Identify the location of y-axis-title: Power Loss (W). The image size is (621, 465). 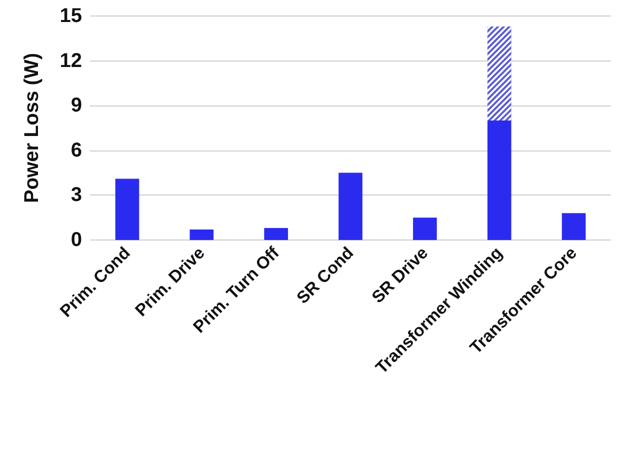
(32, 128).